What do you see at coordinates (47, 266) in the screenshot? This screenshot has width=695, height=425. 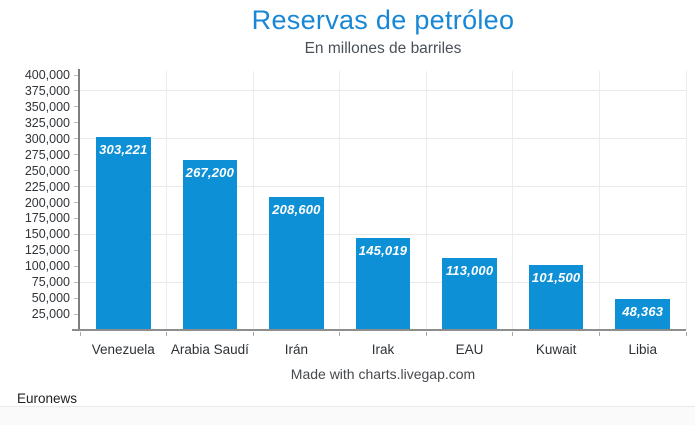 I see `y-axis-tick-label: 100,000` at bounding box center [47, 266].